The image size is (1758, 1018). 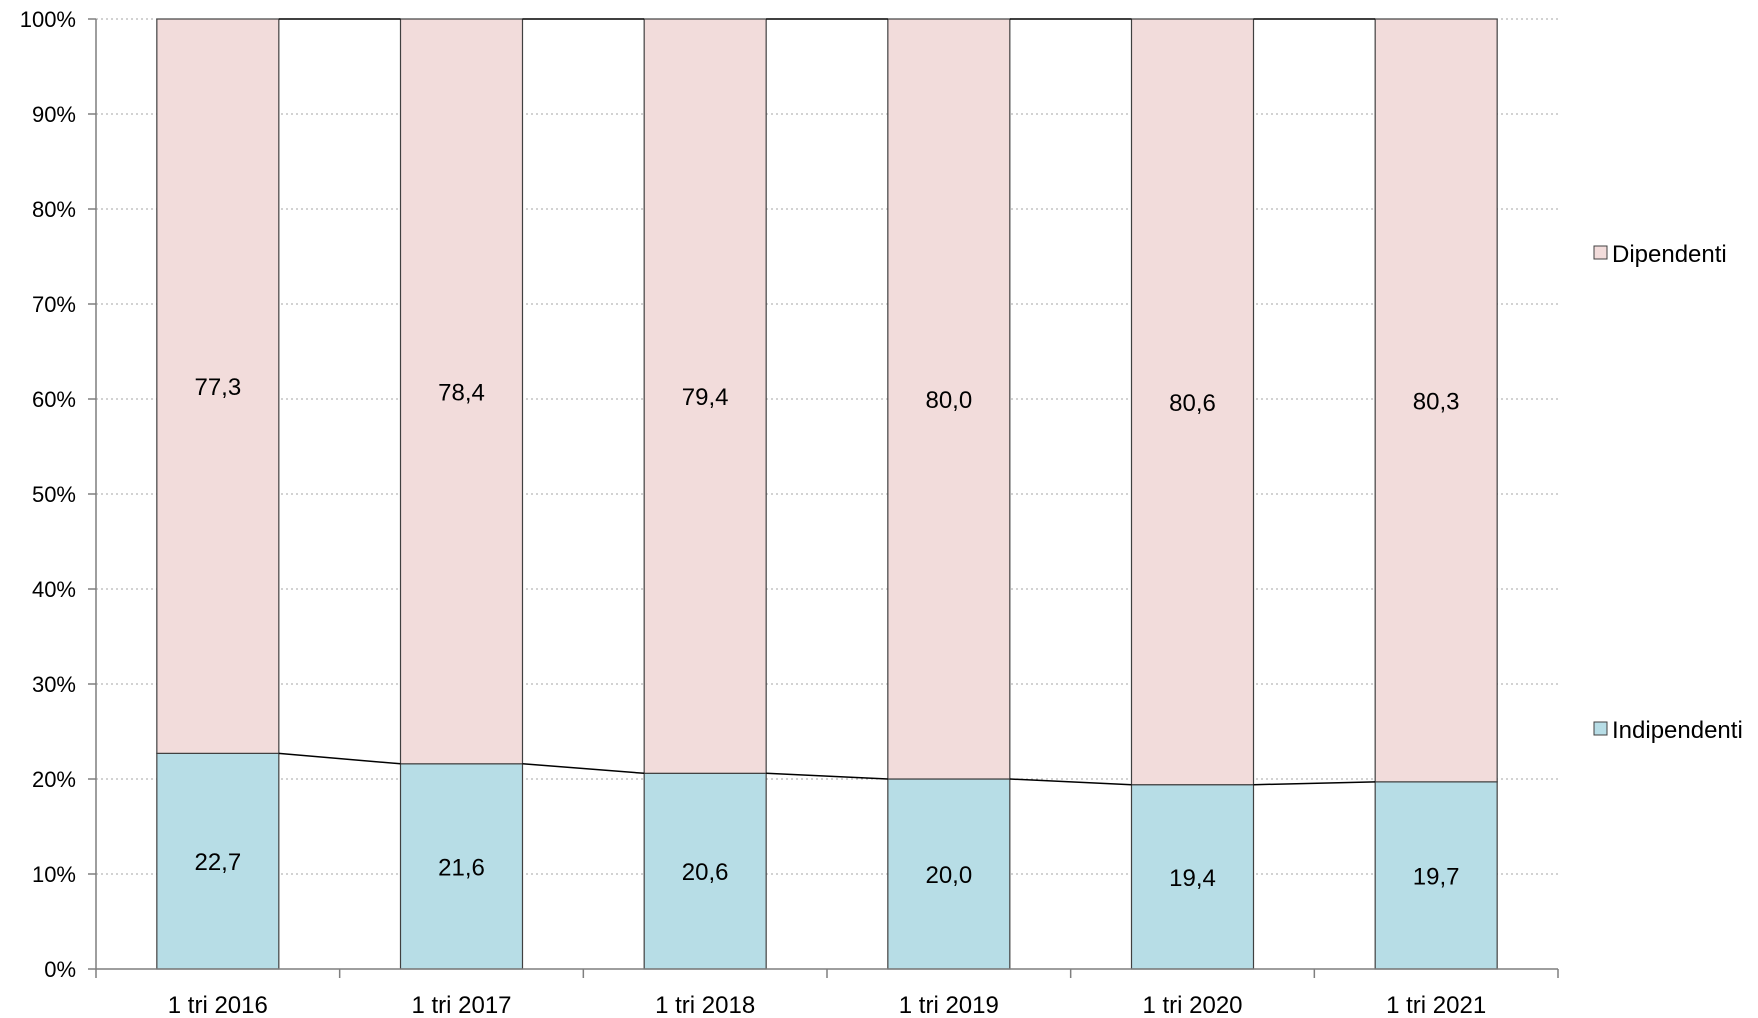 I want to click on data-label: 78,4, so click(x=461, y=392).